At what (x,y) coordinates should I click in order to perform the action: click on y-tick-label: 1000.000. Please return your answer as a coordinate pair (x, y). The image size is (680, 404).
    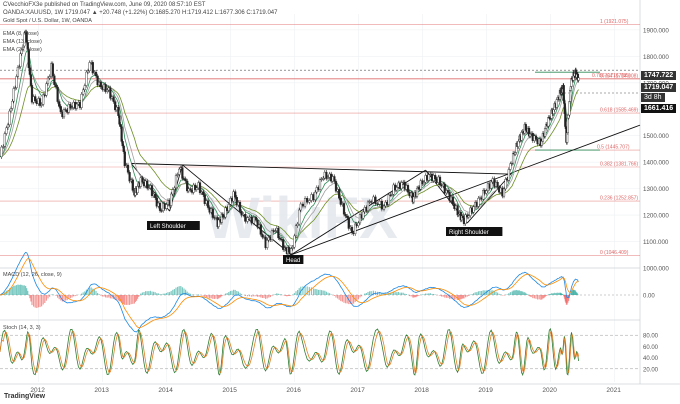
    Looking at the image, I should click on (656, 269).